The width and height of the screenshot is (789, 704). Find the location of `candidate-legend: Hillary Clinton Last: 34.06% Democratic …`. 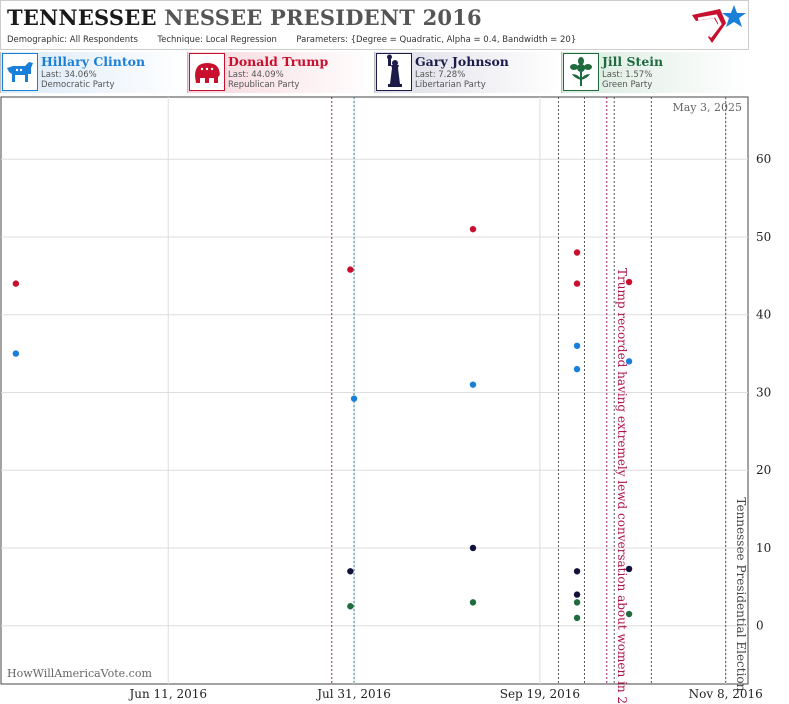

candidate-legend: Hillary Clinton Last: 34.06% Democratic … is located at coordinates (374, 73).